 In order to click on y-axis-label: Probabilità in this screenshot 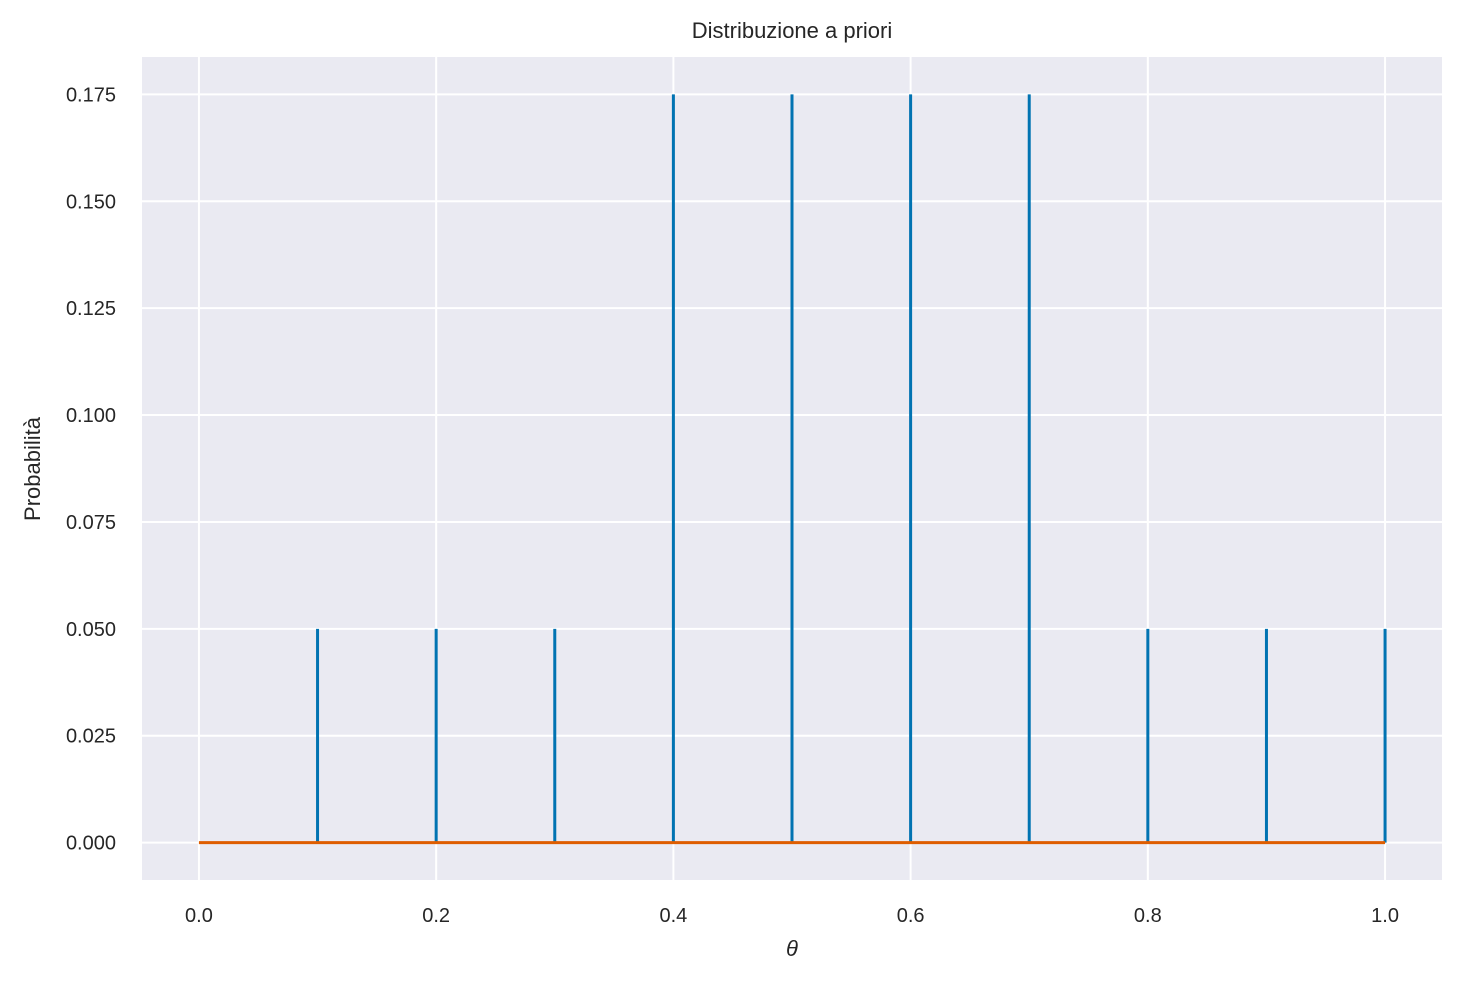, I will do `click(32, 468)`.